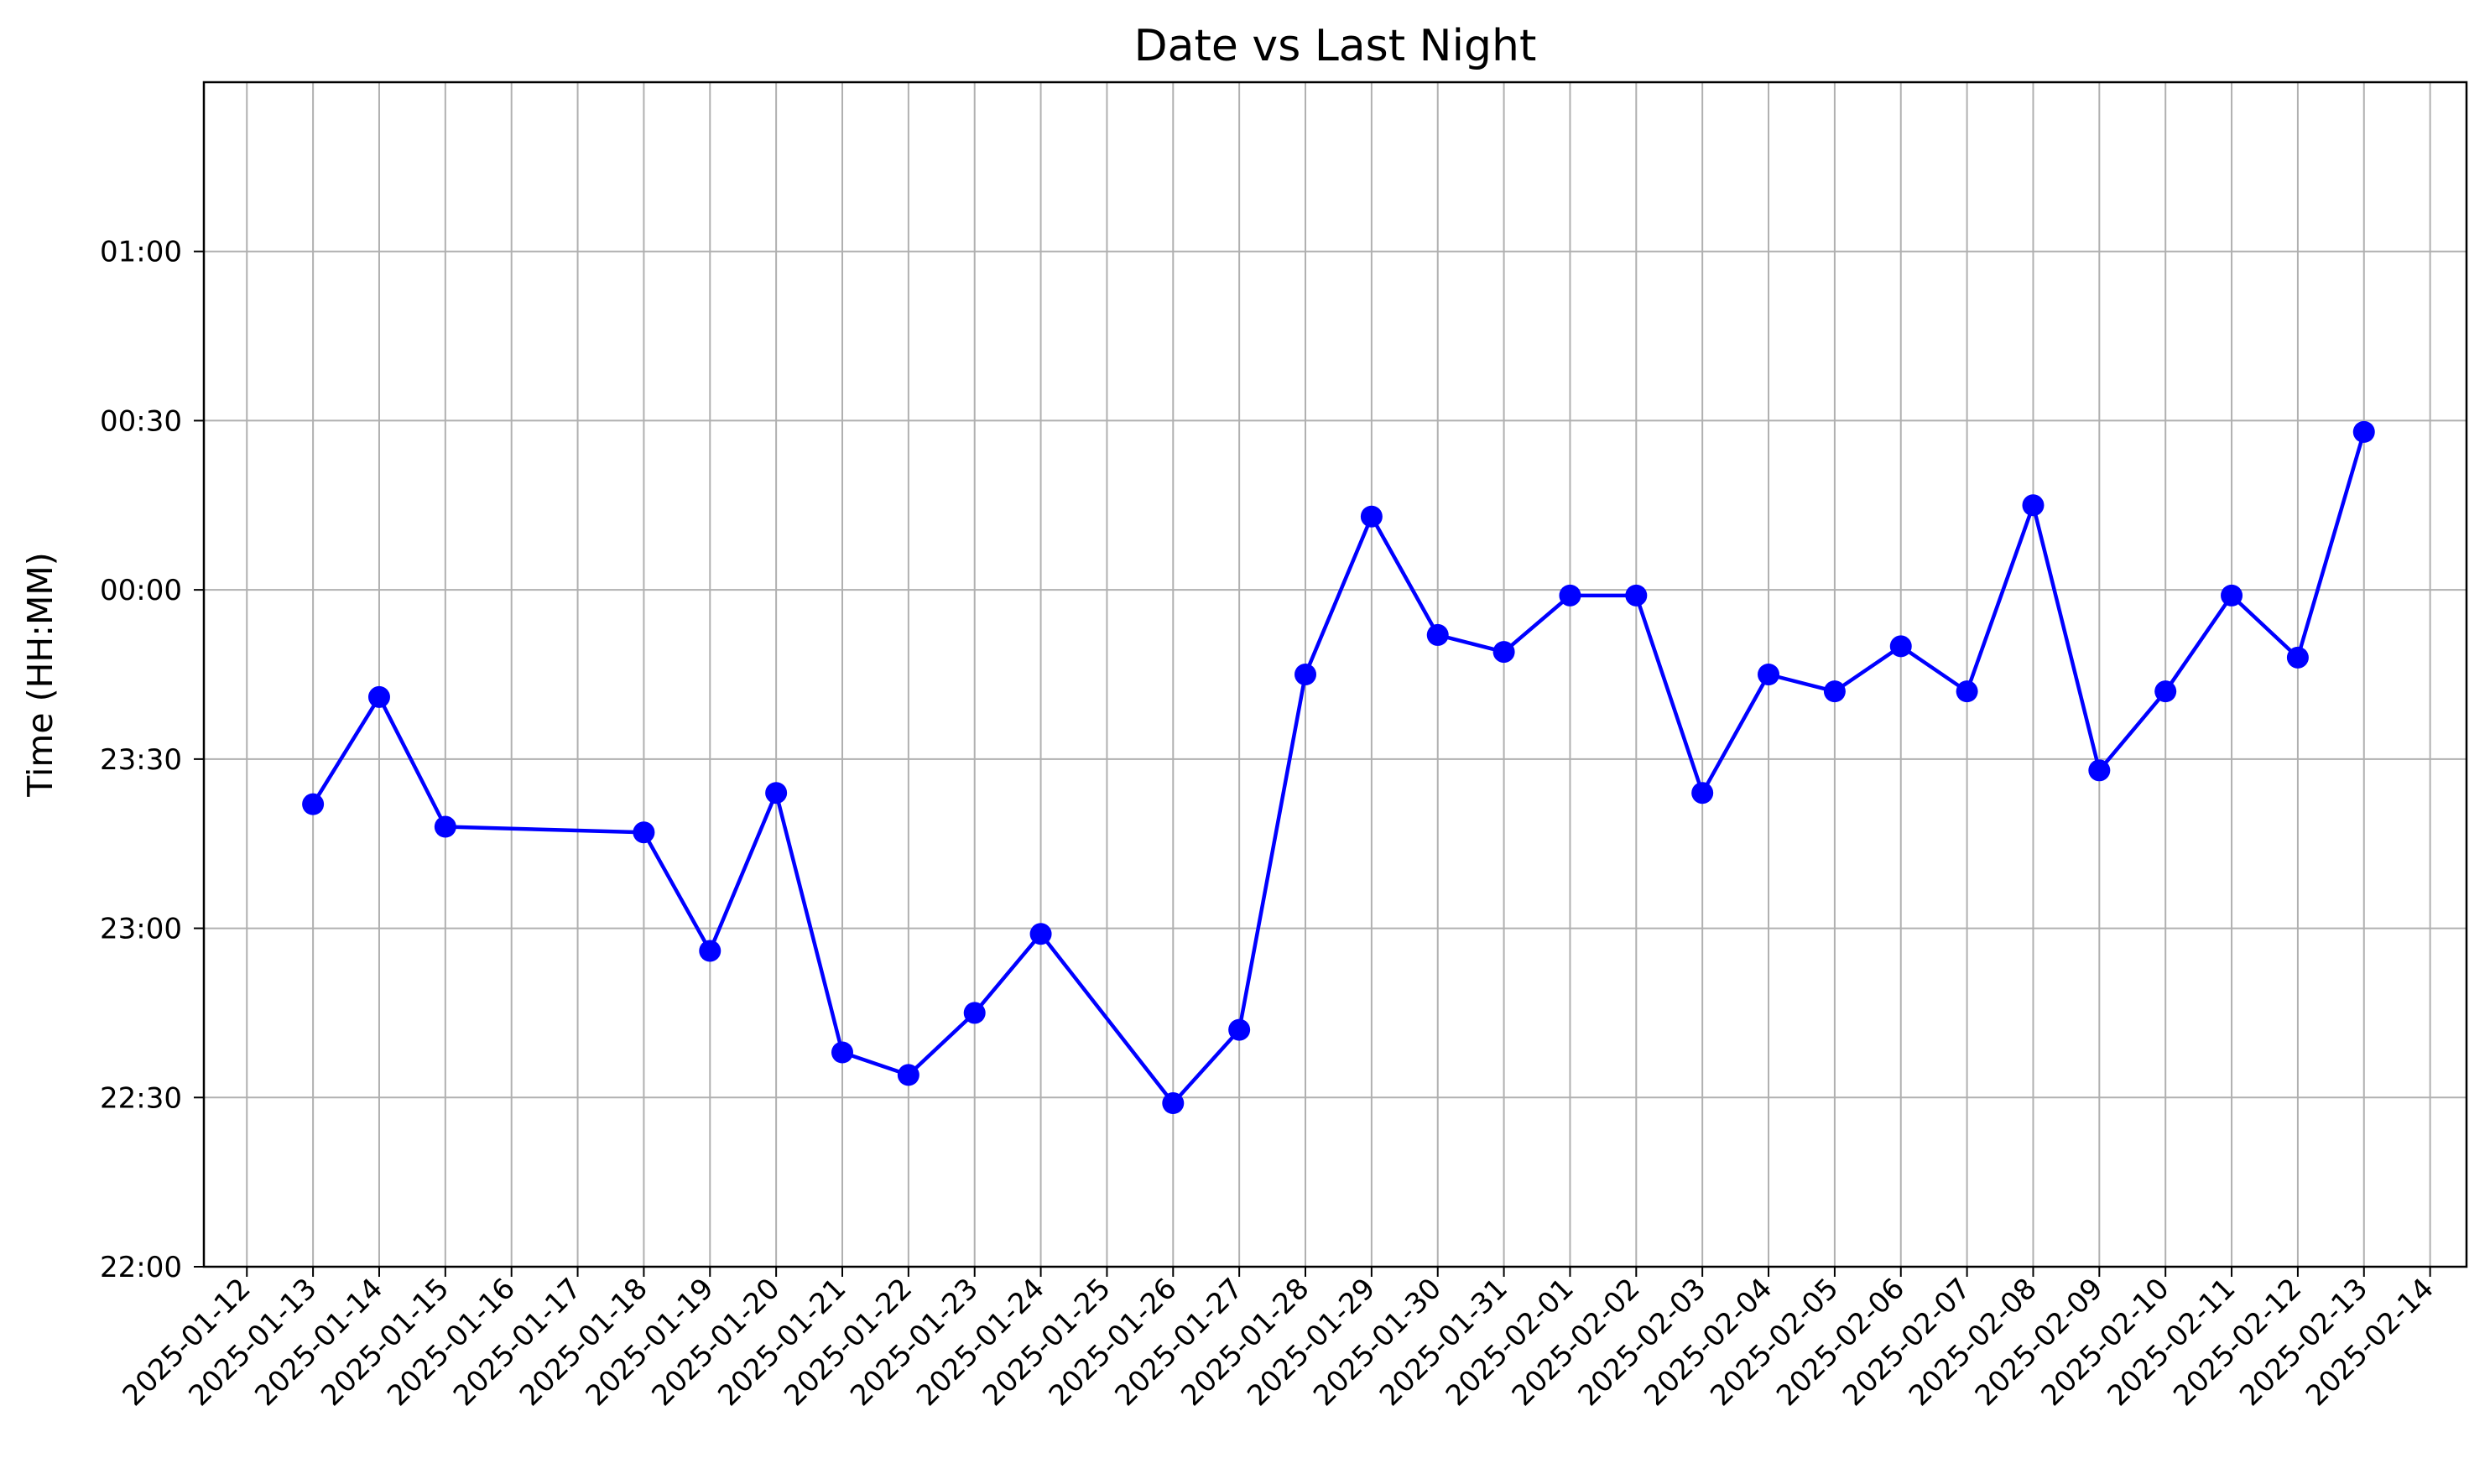 The height and width of the screenshot is (1484, 2490). I want to click on y-tick-label: 00:00, so click(141, 590).